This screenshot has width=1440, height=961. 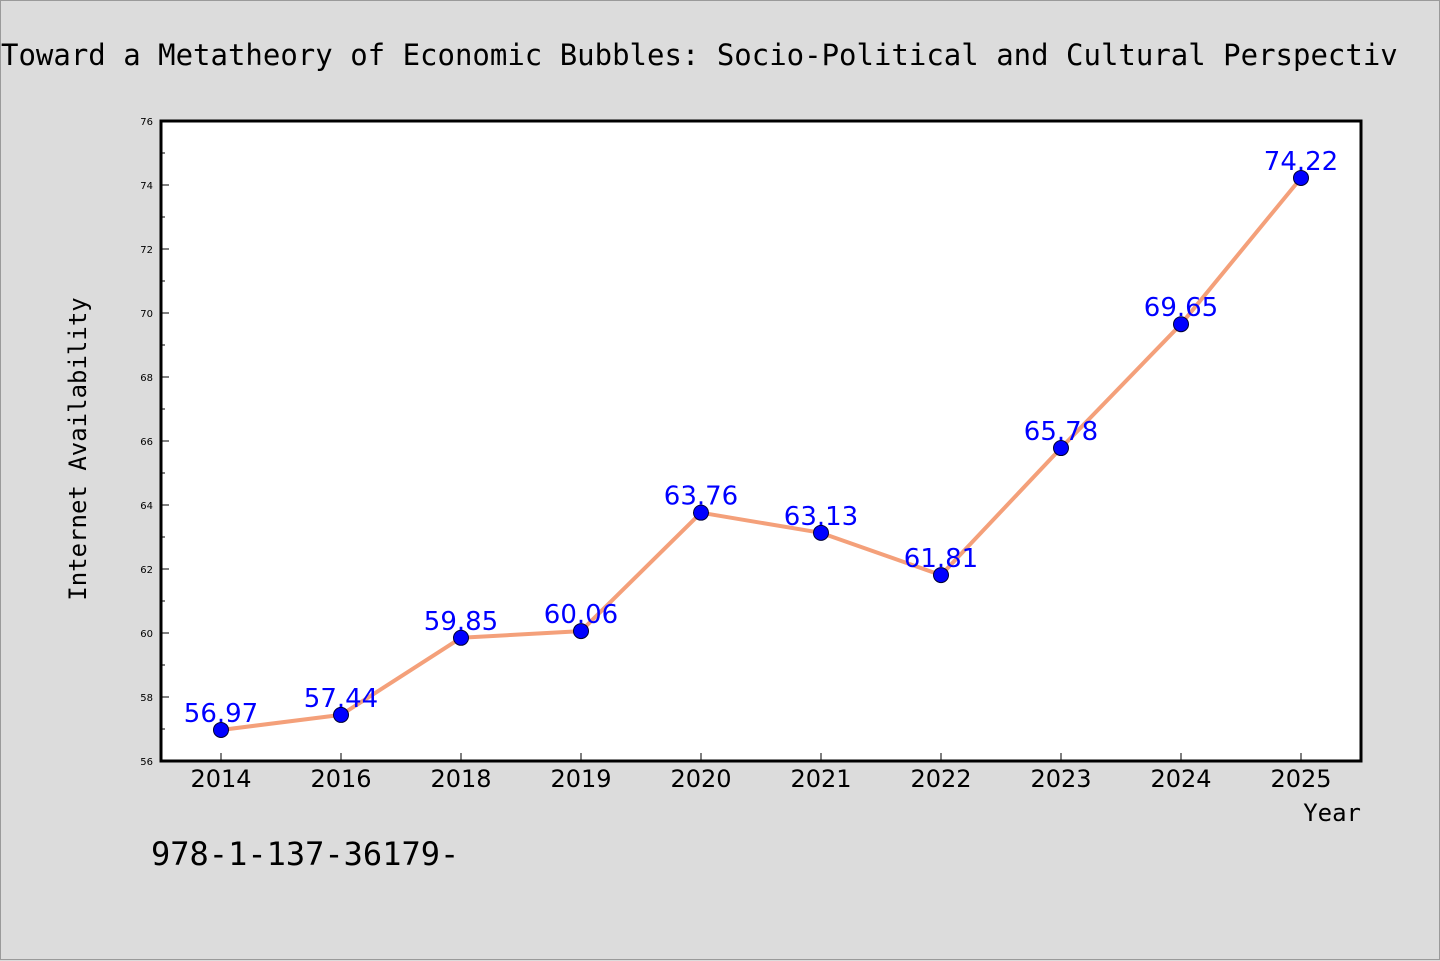 What do you see at coordinates (146, 442) in the screenshot?
I see `y-tick-label: 66` at bounding box center [146, 442].